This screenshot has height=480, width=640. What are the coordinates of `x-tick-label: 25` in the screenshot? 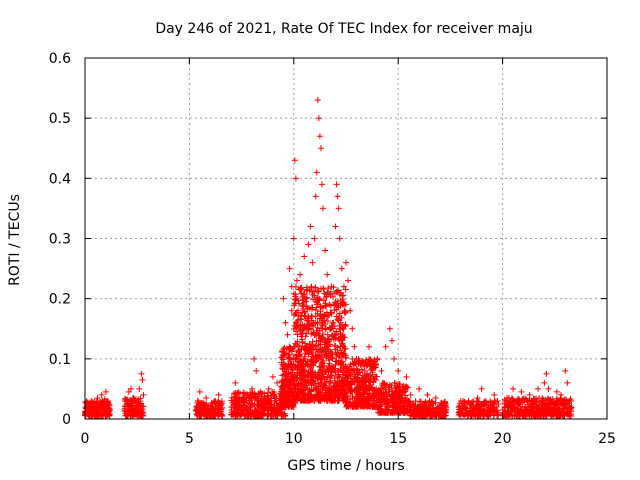 It's located at (607, 439).